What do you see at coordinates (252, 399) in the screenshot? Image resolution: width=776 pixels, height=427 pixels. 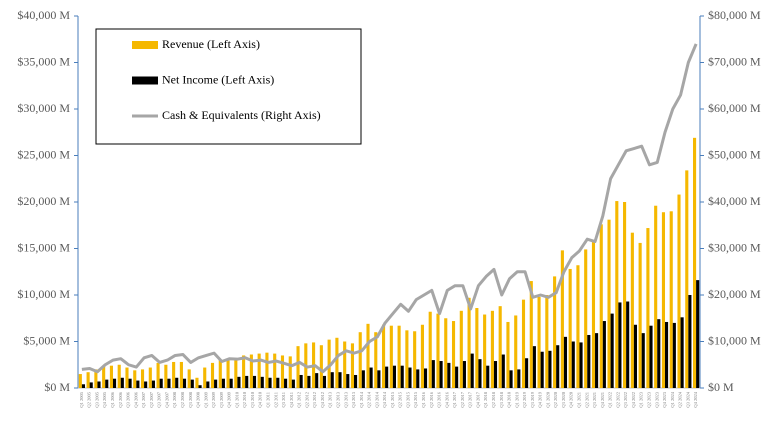 I see `x-tick-label: Q3 2010` at bounding box center [252, 399].